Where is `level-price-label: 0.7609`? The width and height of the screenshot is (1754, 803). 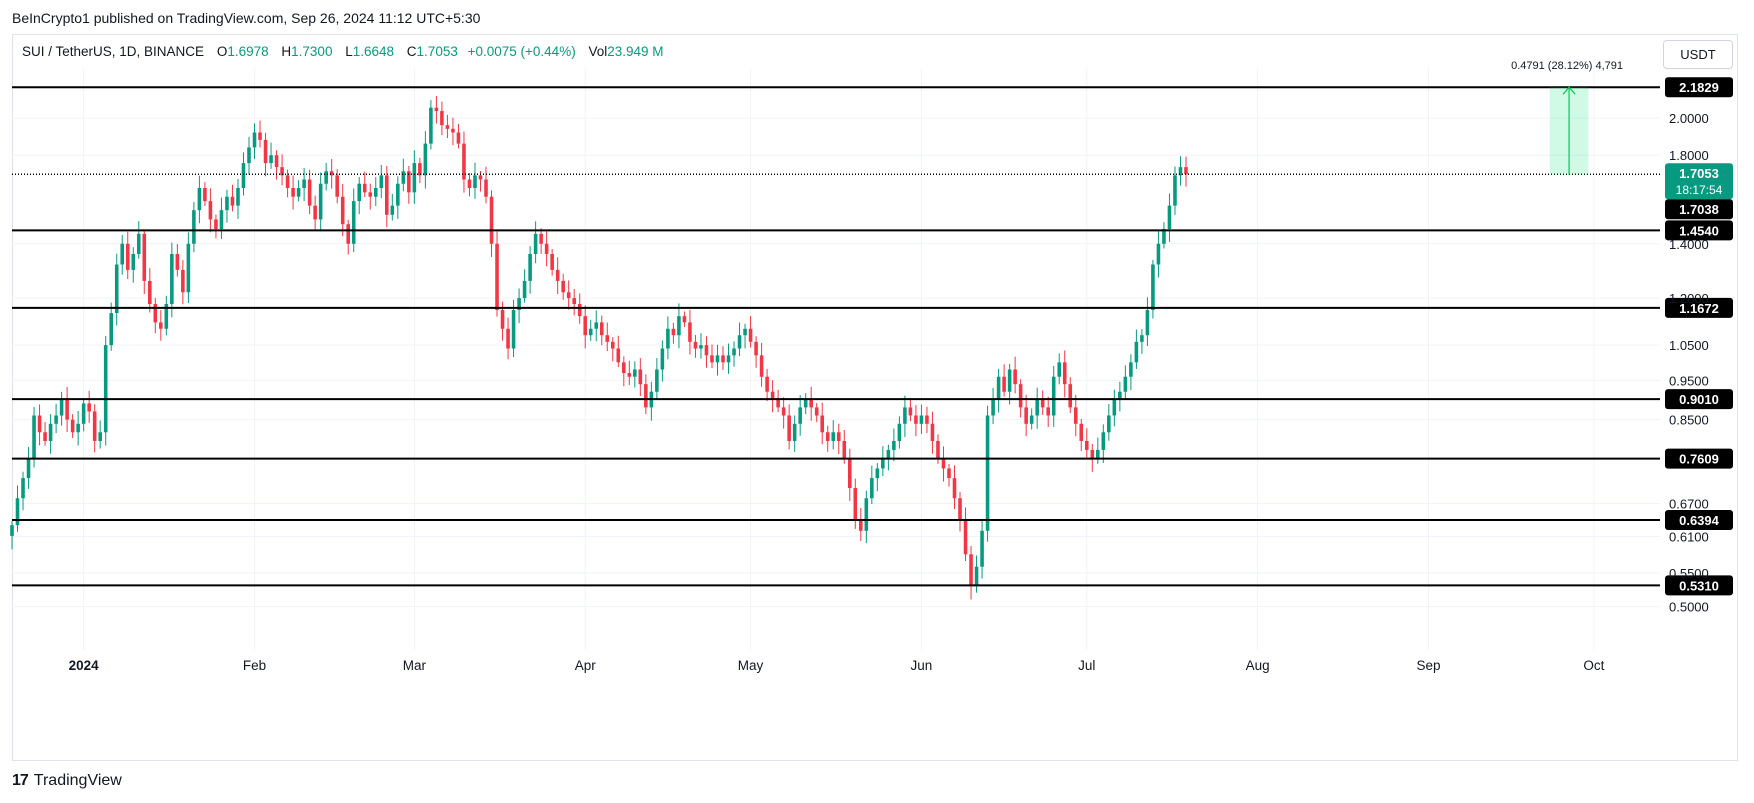 level-price-label: 0.7609 is located at coordinates (1699, 459).